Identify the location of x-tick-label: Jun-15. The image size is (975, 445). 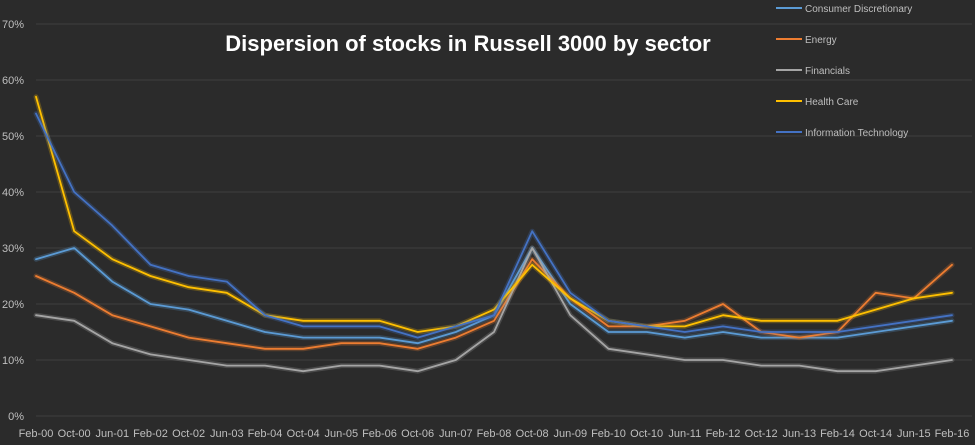
(914, 434).